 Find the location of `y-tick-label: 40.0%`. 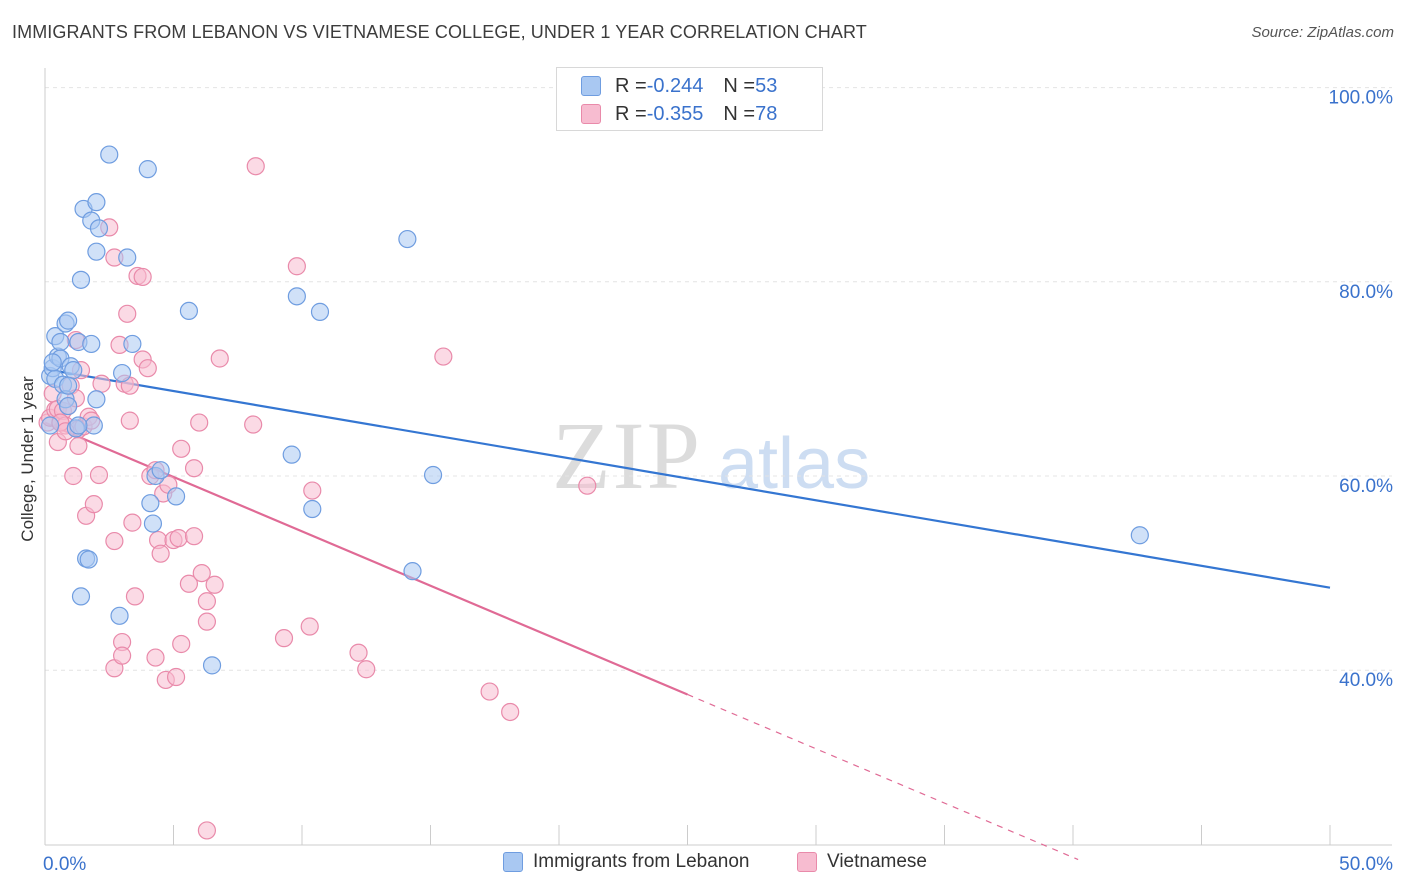

y-tick-label: 40.0% is located at coordinates (1366, 680).